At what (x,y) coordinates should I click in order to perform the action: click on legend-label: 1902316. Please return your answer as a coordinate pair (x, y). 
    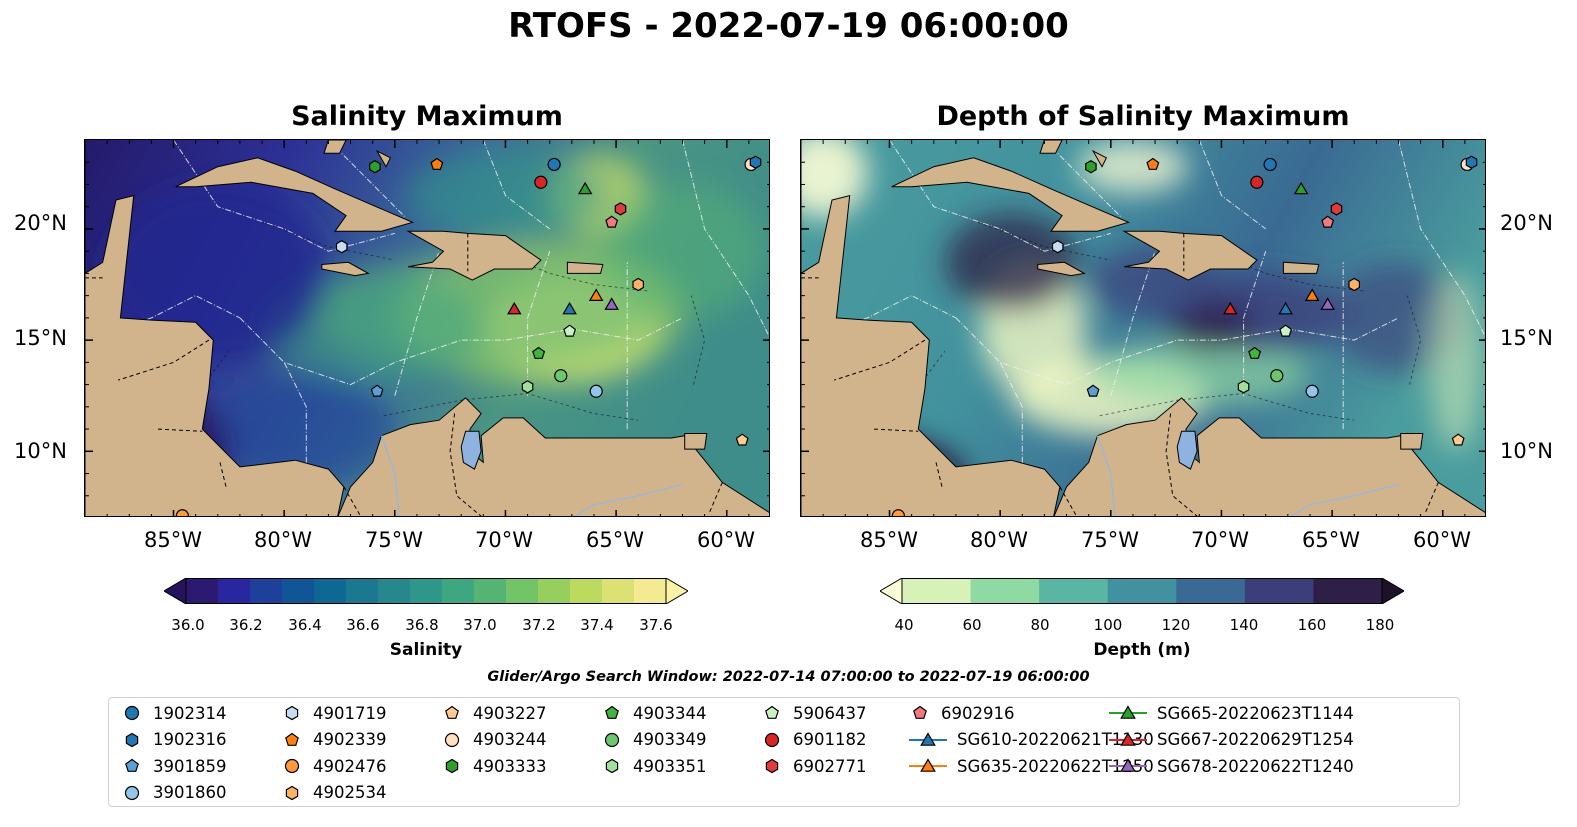
    Looking at the image, I should click on (190, 739).